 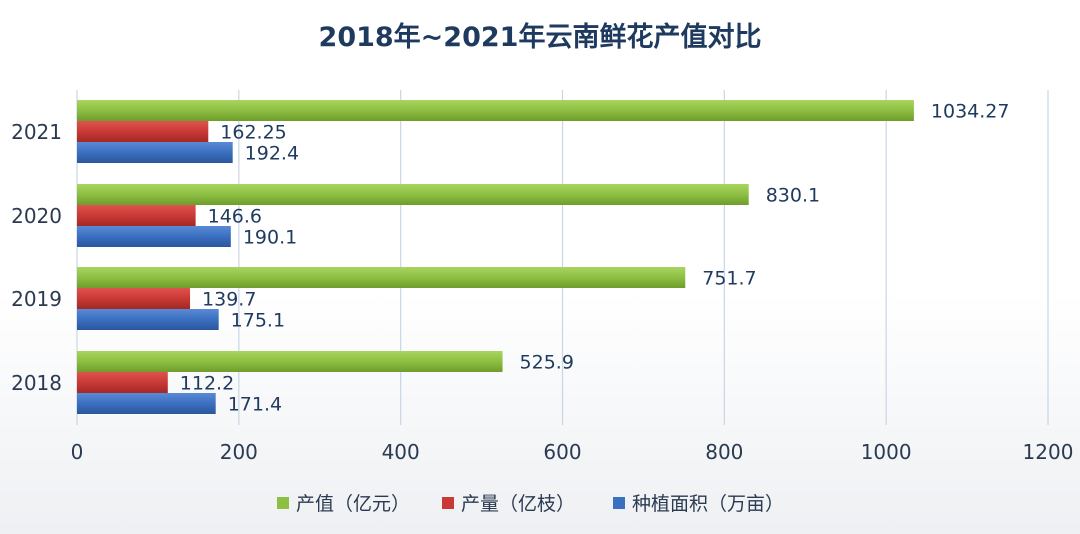 I want to click on x-tick-label: 1200, so click(x=1048, y=452).